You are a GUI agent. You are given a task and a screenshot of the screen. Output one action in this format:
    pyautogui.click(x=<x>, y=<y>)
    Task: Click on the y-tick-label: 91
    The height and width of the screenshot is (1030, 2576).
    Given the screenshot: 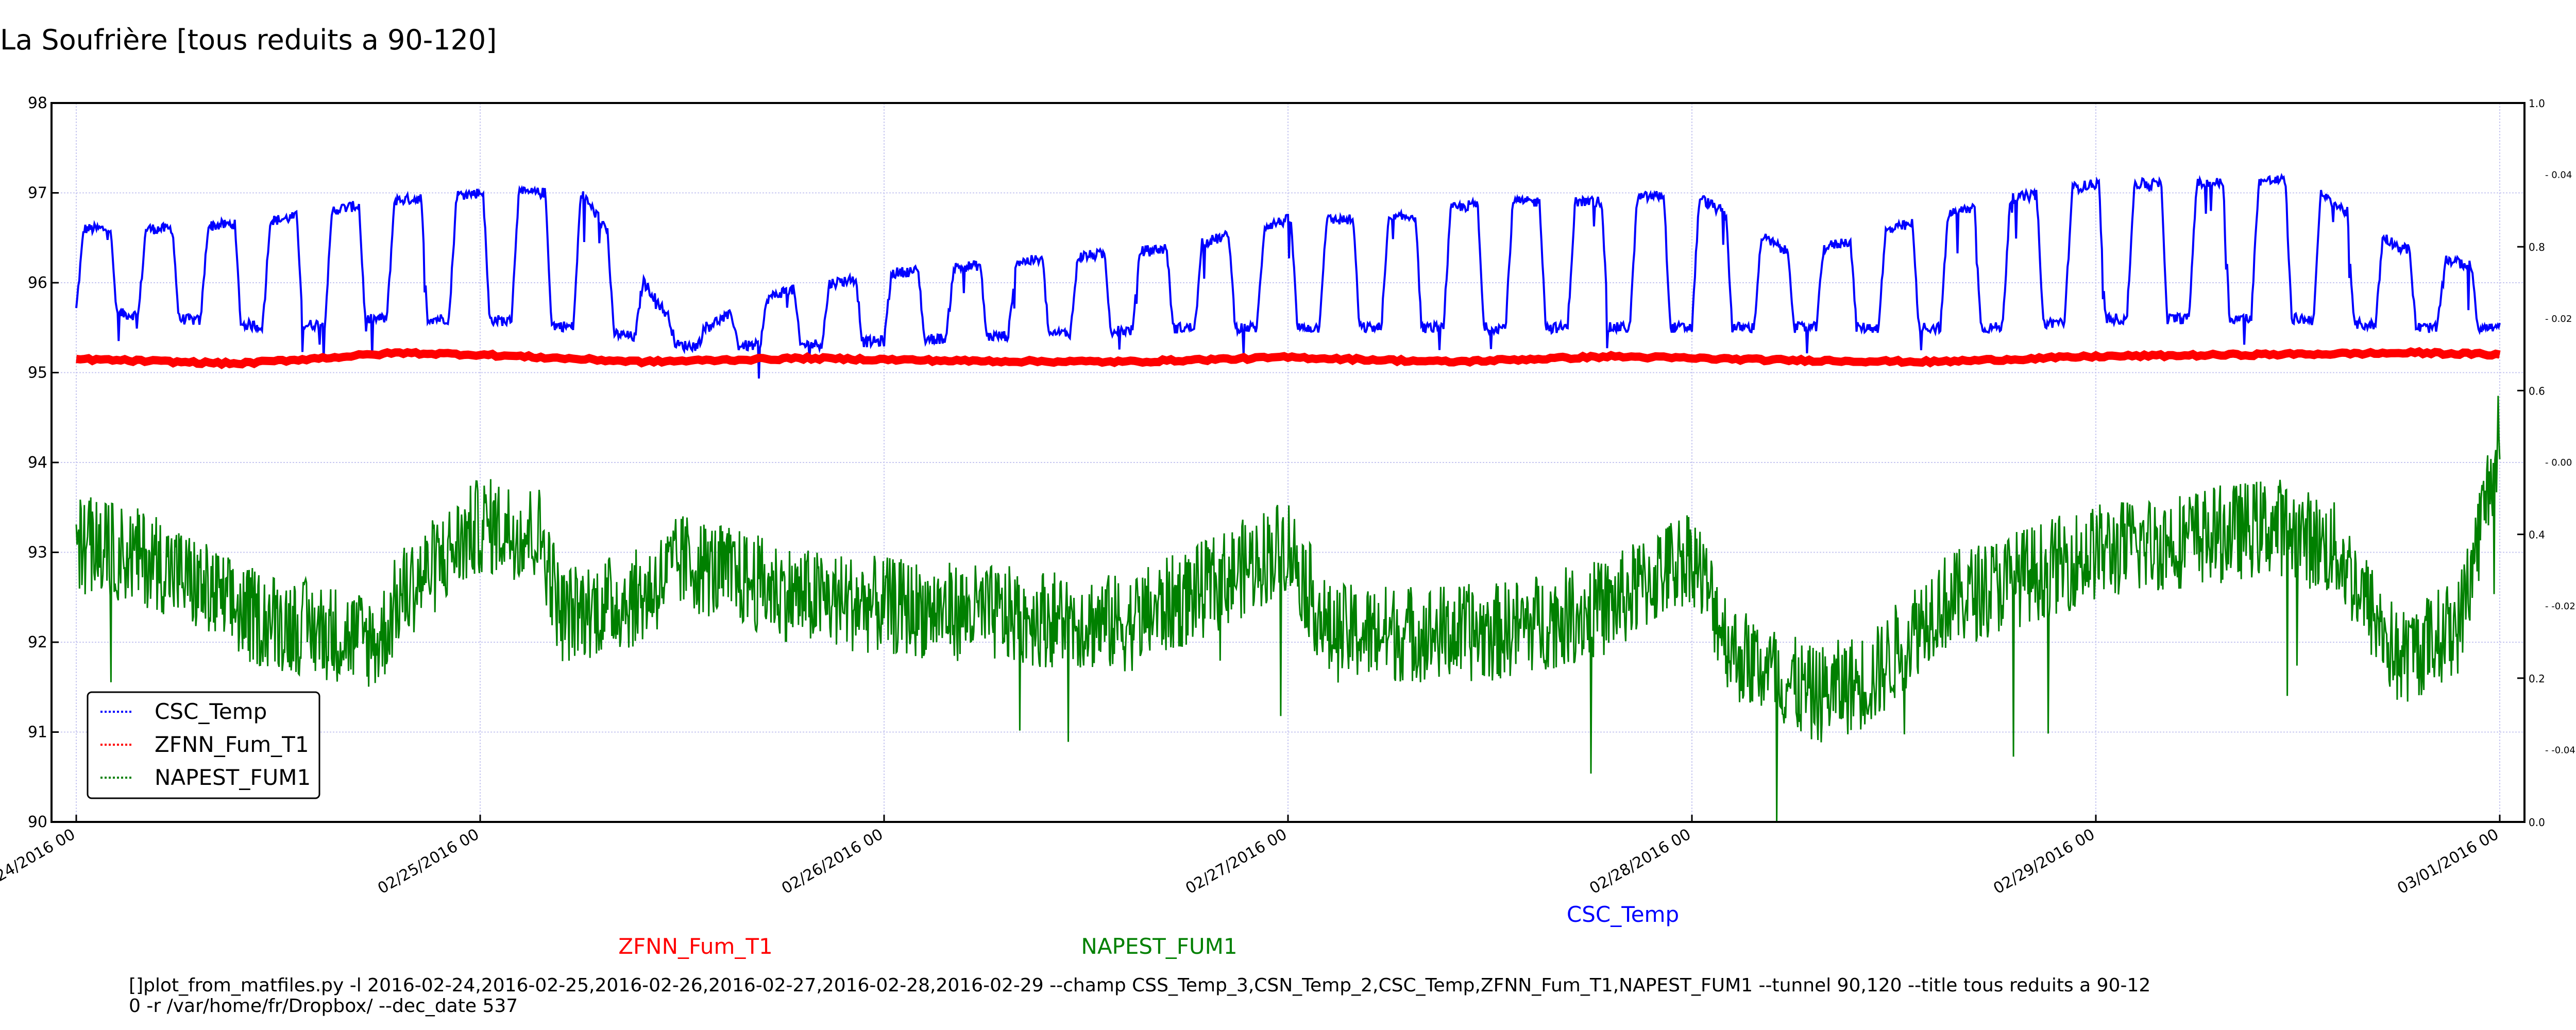 What is the action you would take?
    pyautogui.click(x=37, y=733)
    